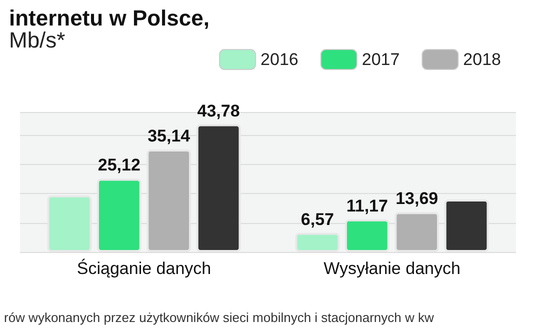  Describe the element at coordinates (482, 59) in the screenshot. I see `legend-label: 2018` at that location.